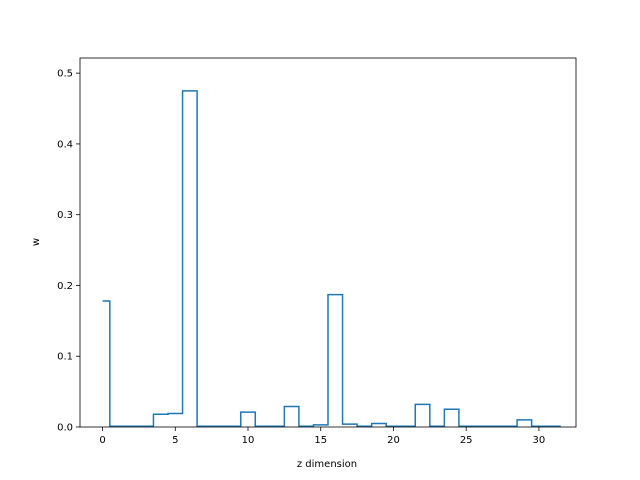  What do you see at coordinates (539, 440) in the screenshot?
I see `x-tick-label: 30` at bounding box center [539, 440].